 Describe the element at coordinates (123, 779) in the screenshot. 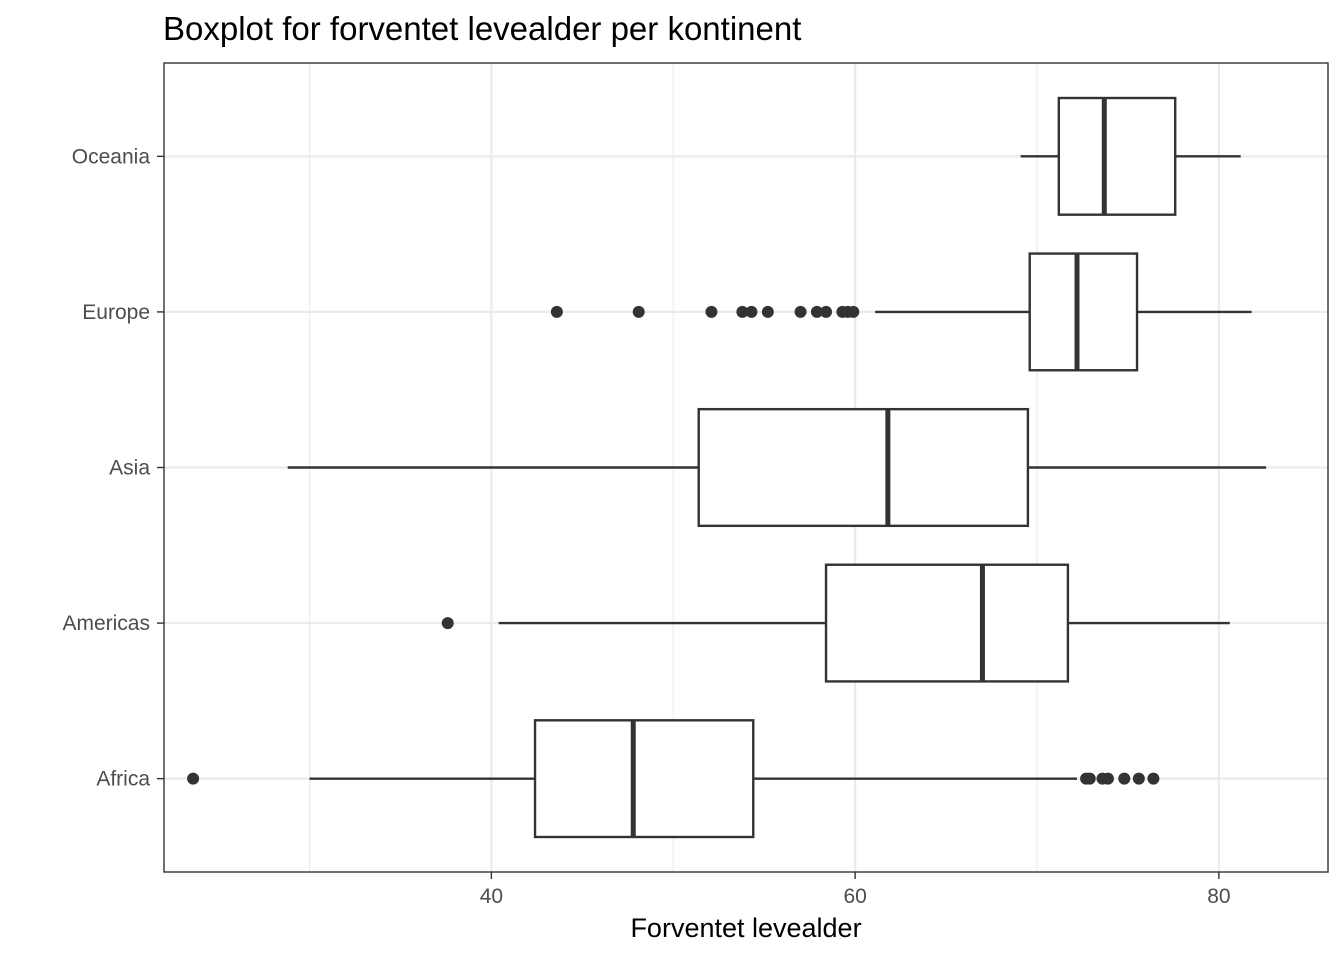

I see `y-tick-label: Africa` at that location.